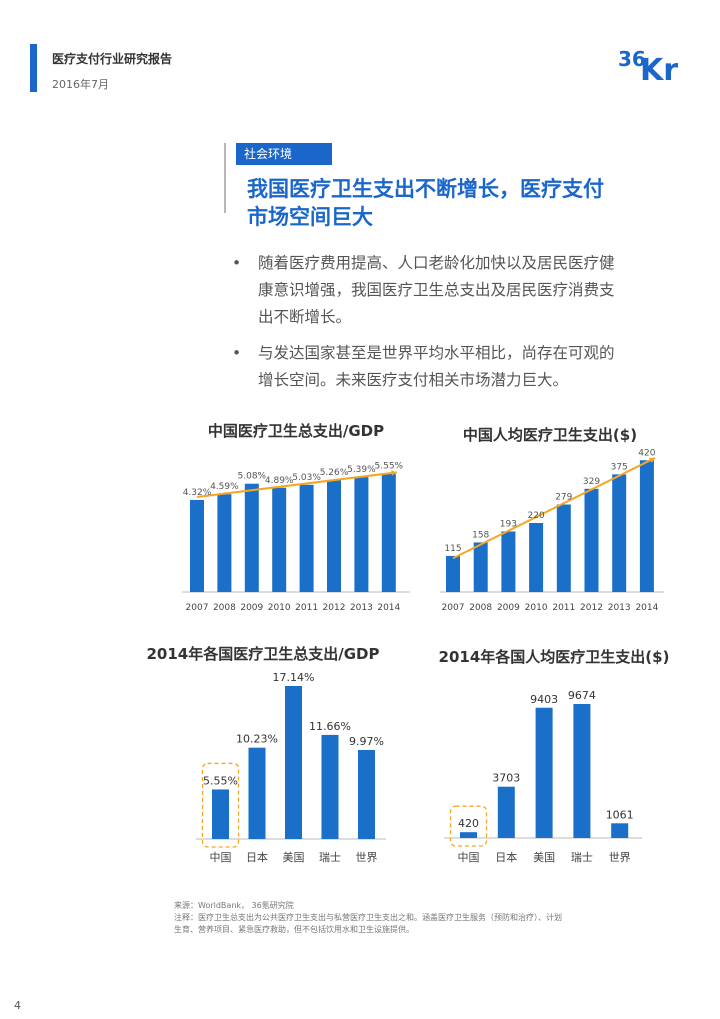  I want to click on data-label: 193, so click(508, 524).